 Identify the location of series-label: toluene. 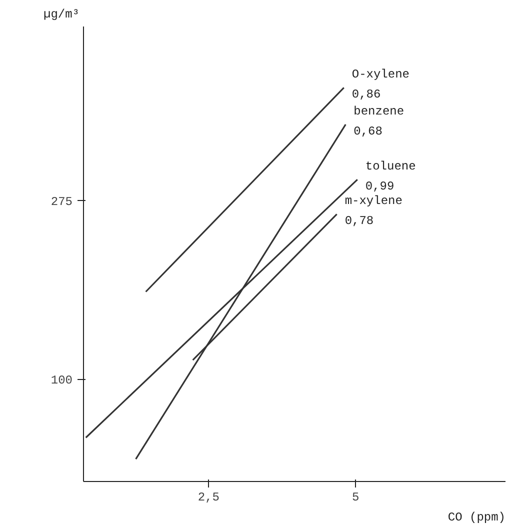
(390, 167).